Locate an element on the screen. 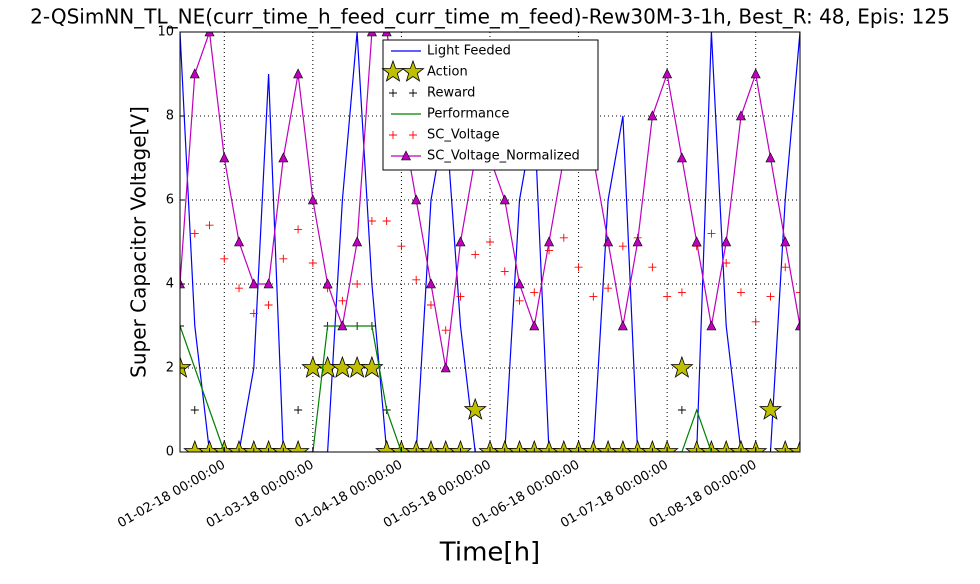 The height and width of the screenshot is (584, 980). y-tick-label: 0 is located at coordinates (170, 452).